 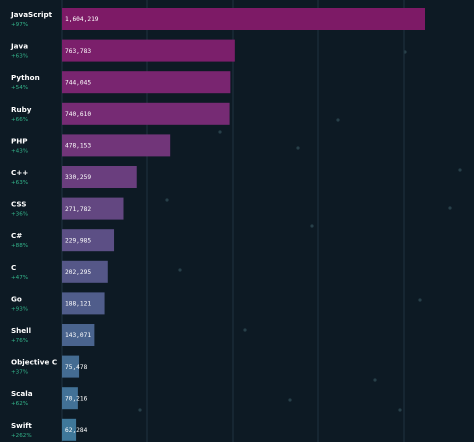 What do you see at coordinates (19, 309) in the screenshot?
I see `growth-label: +93%` at bounding box center [19, 309].